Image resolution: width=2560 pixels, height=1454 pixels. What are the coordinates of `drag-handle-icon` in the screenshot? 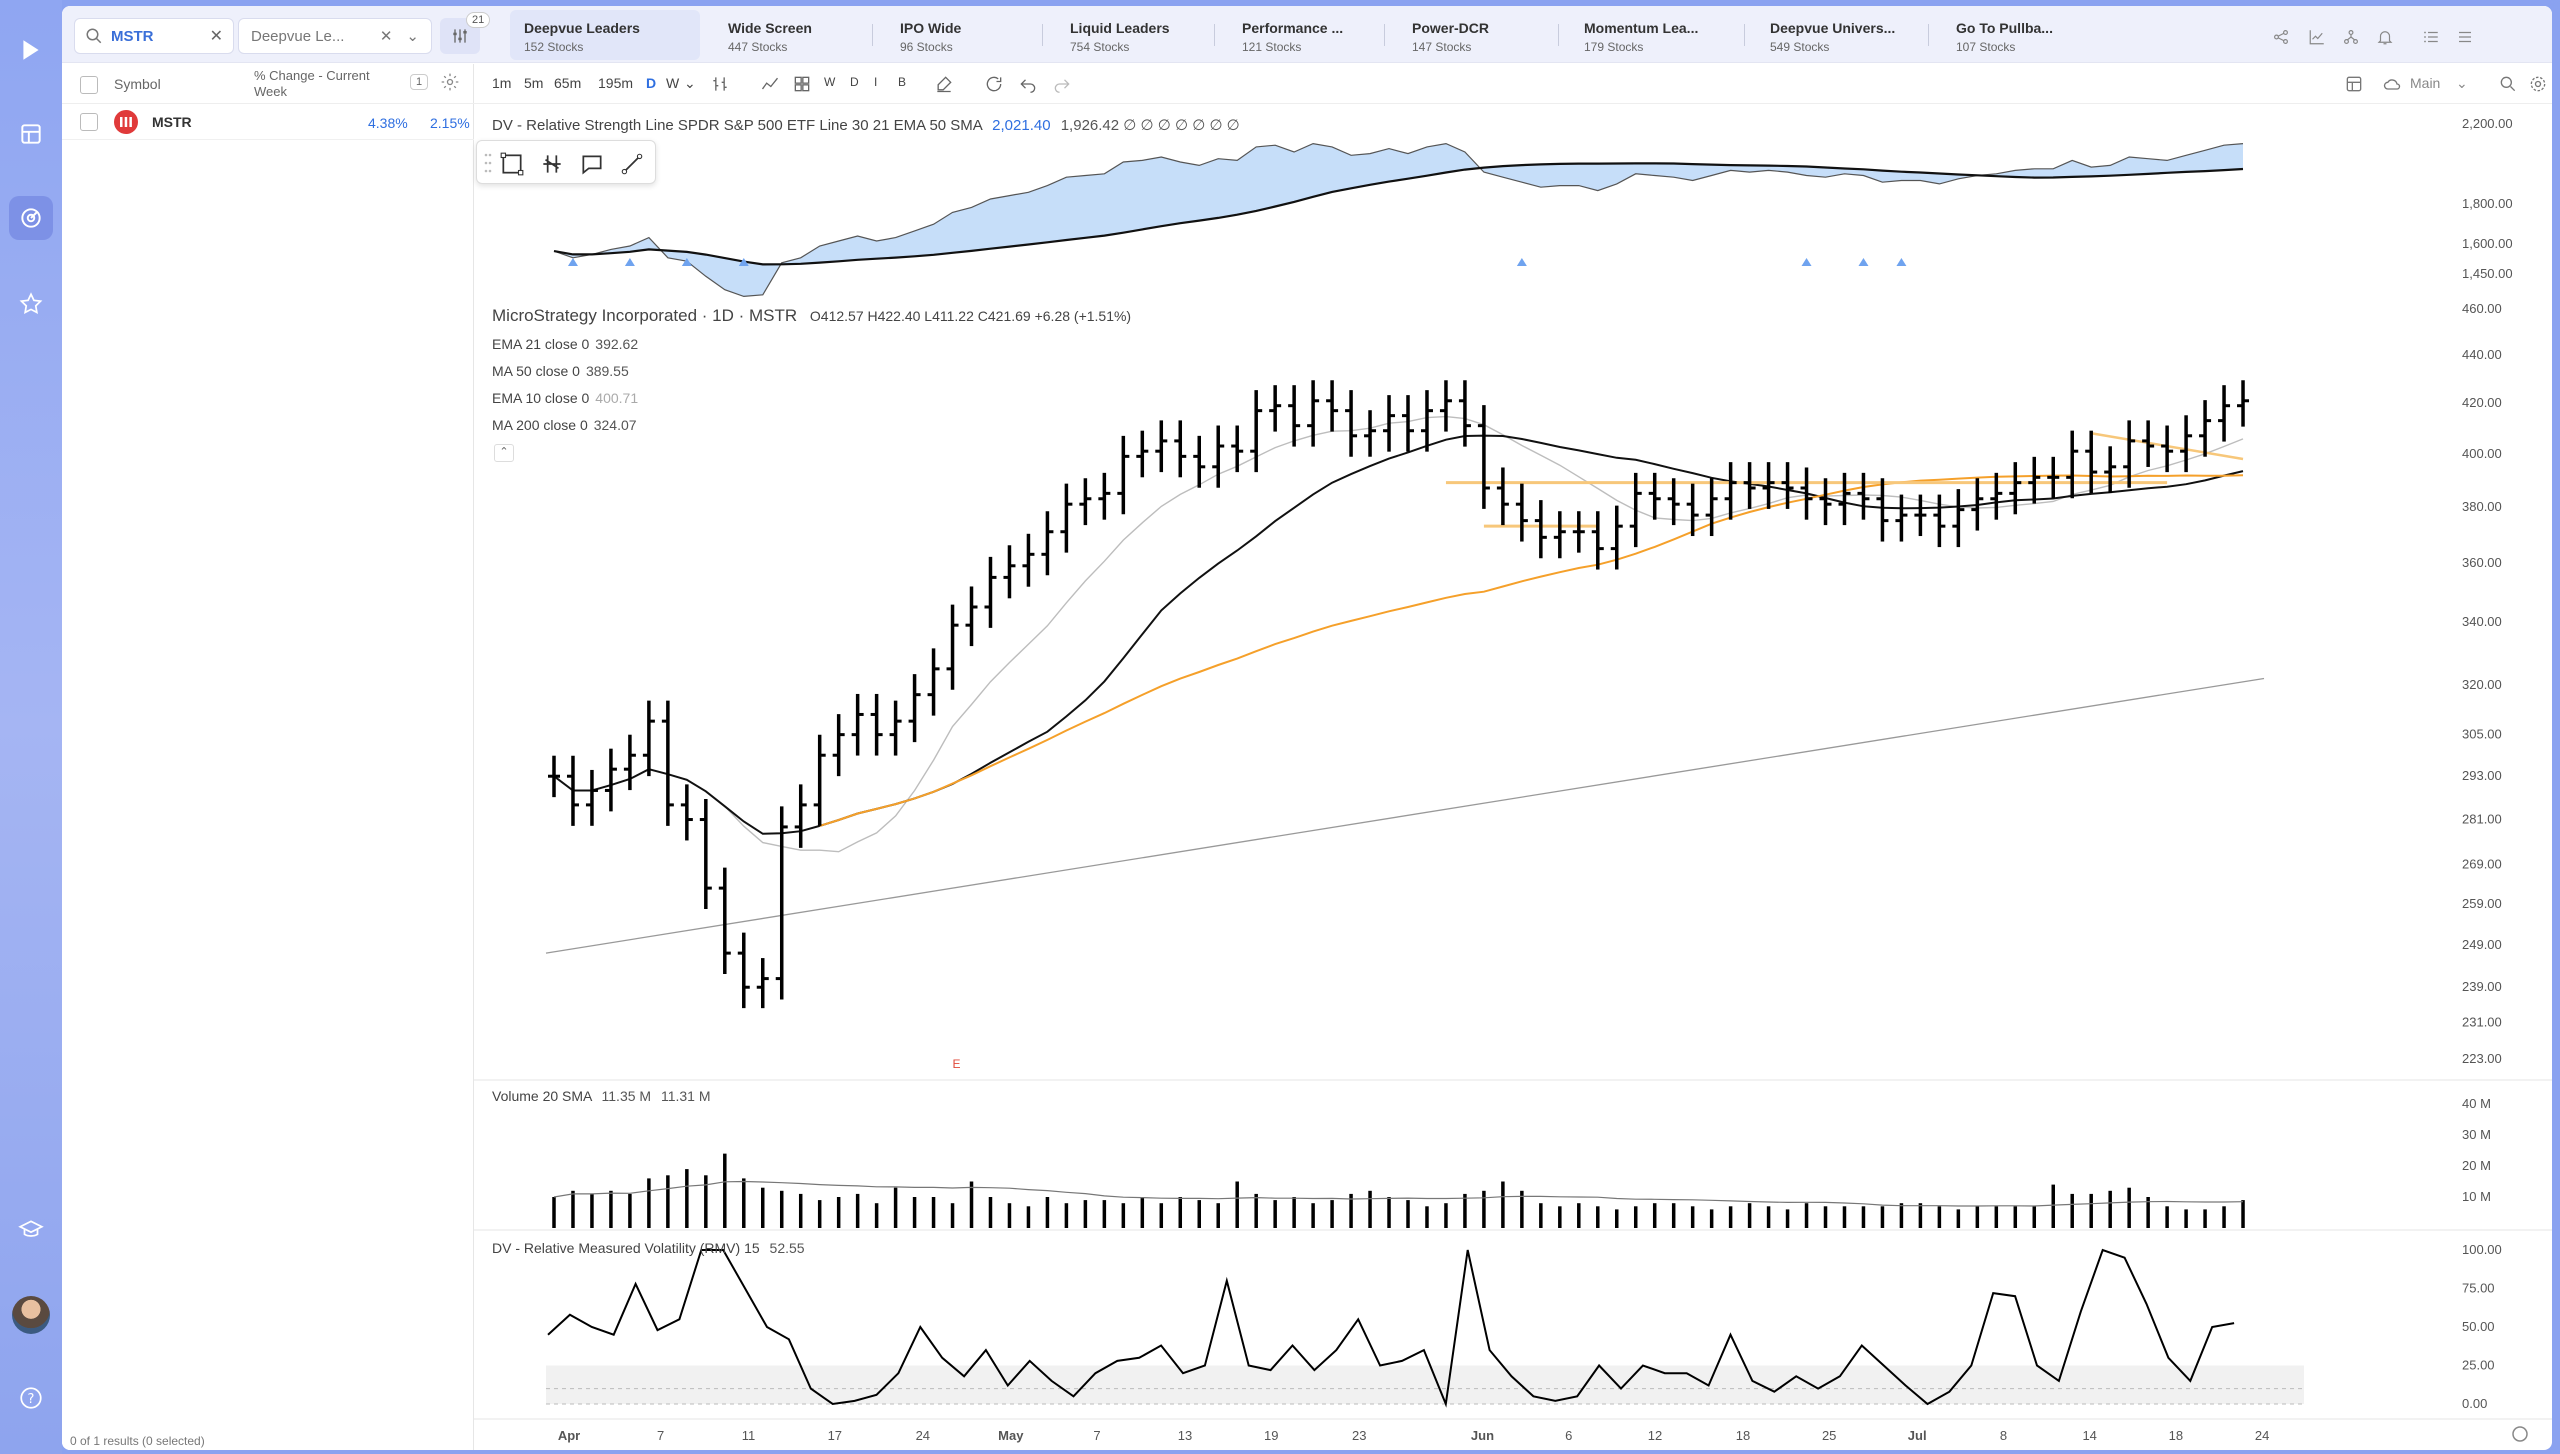 It's located at (488, 163).